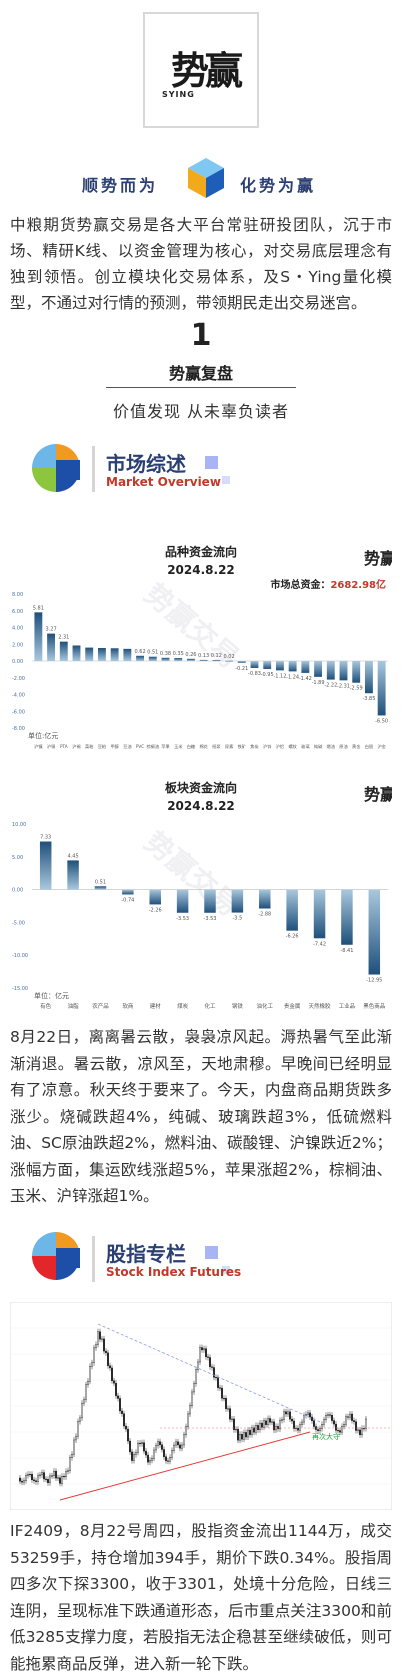  What do you see at coordinates (237, 901) in the screenshot?
I see `bar-钢铁` at bounding box center [237, 901].